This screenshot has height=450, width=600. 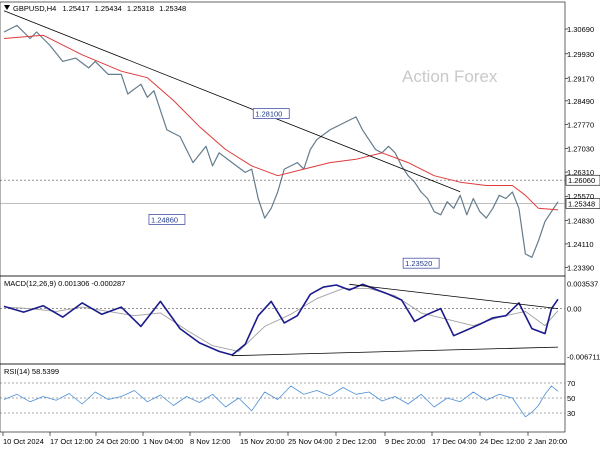 I want to click on rsi-line, so click(x=281, y=401).